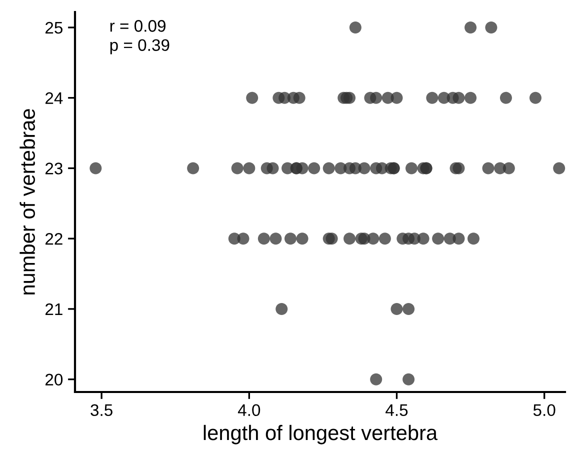 Image resolution: width=579 pixels, height=457 pixels. Describe the element at coordinates (544, 410) in the screenshot. I see `x-tick-label: 5.0` at that location.